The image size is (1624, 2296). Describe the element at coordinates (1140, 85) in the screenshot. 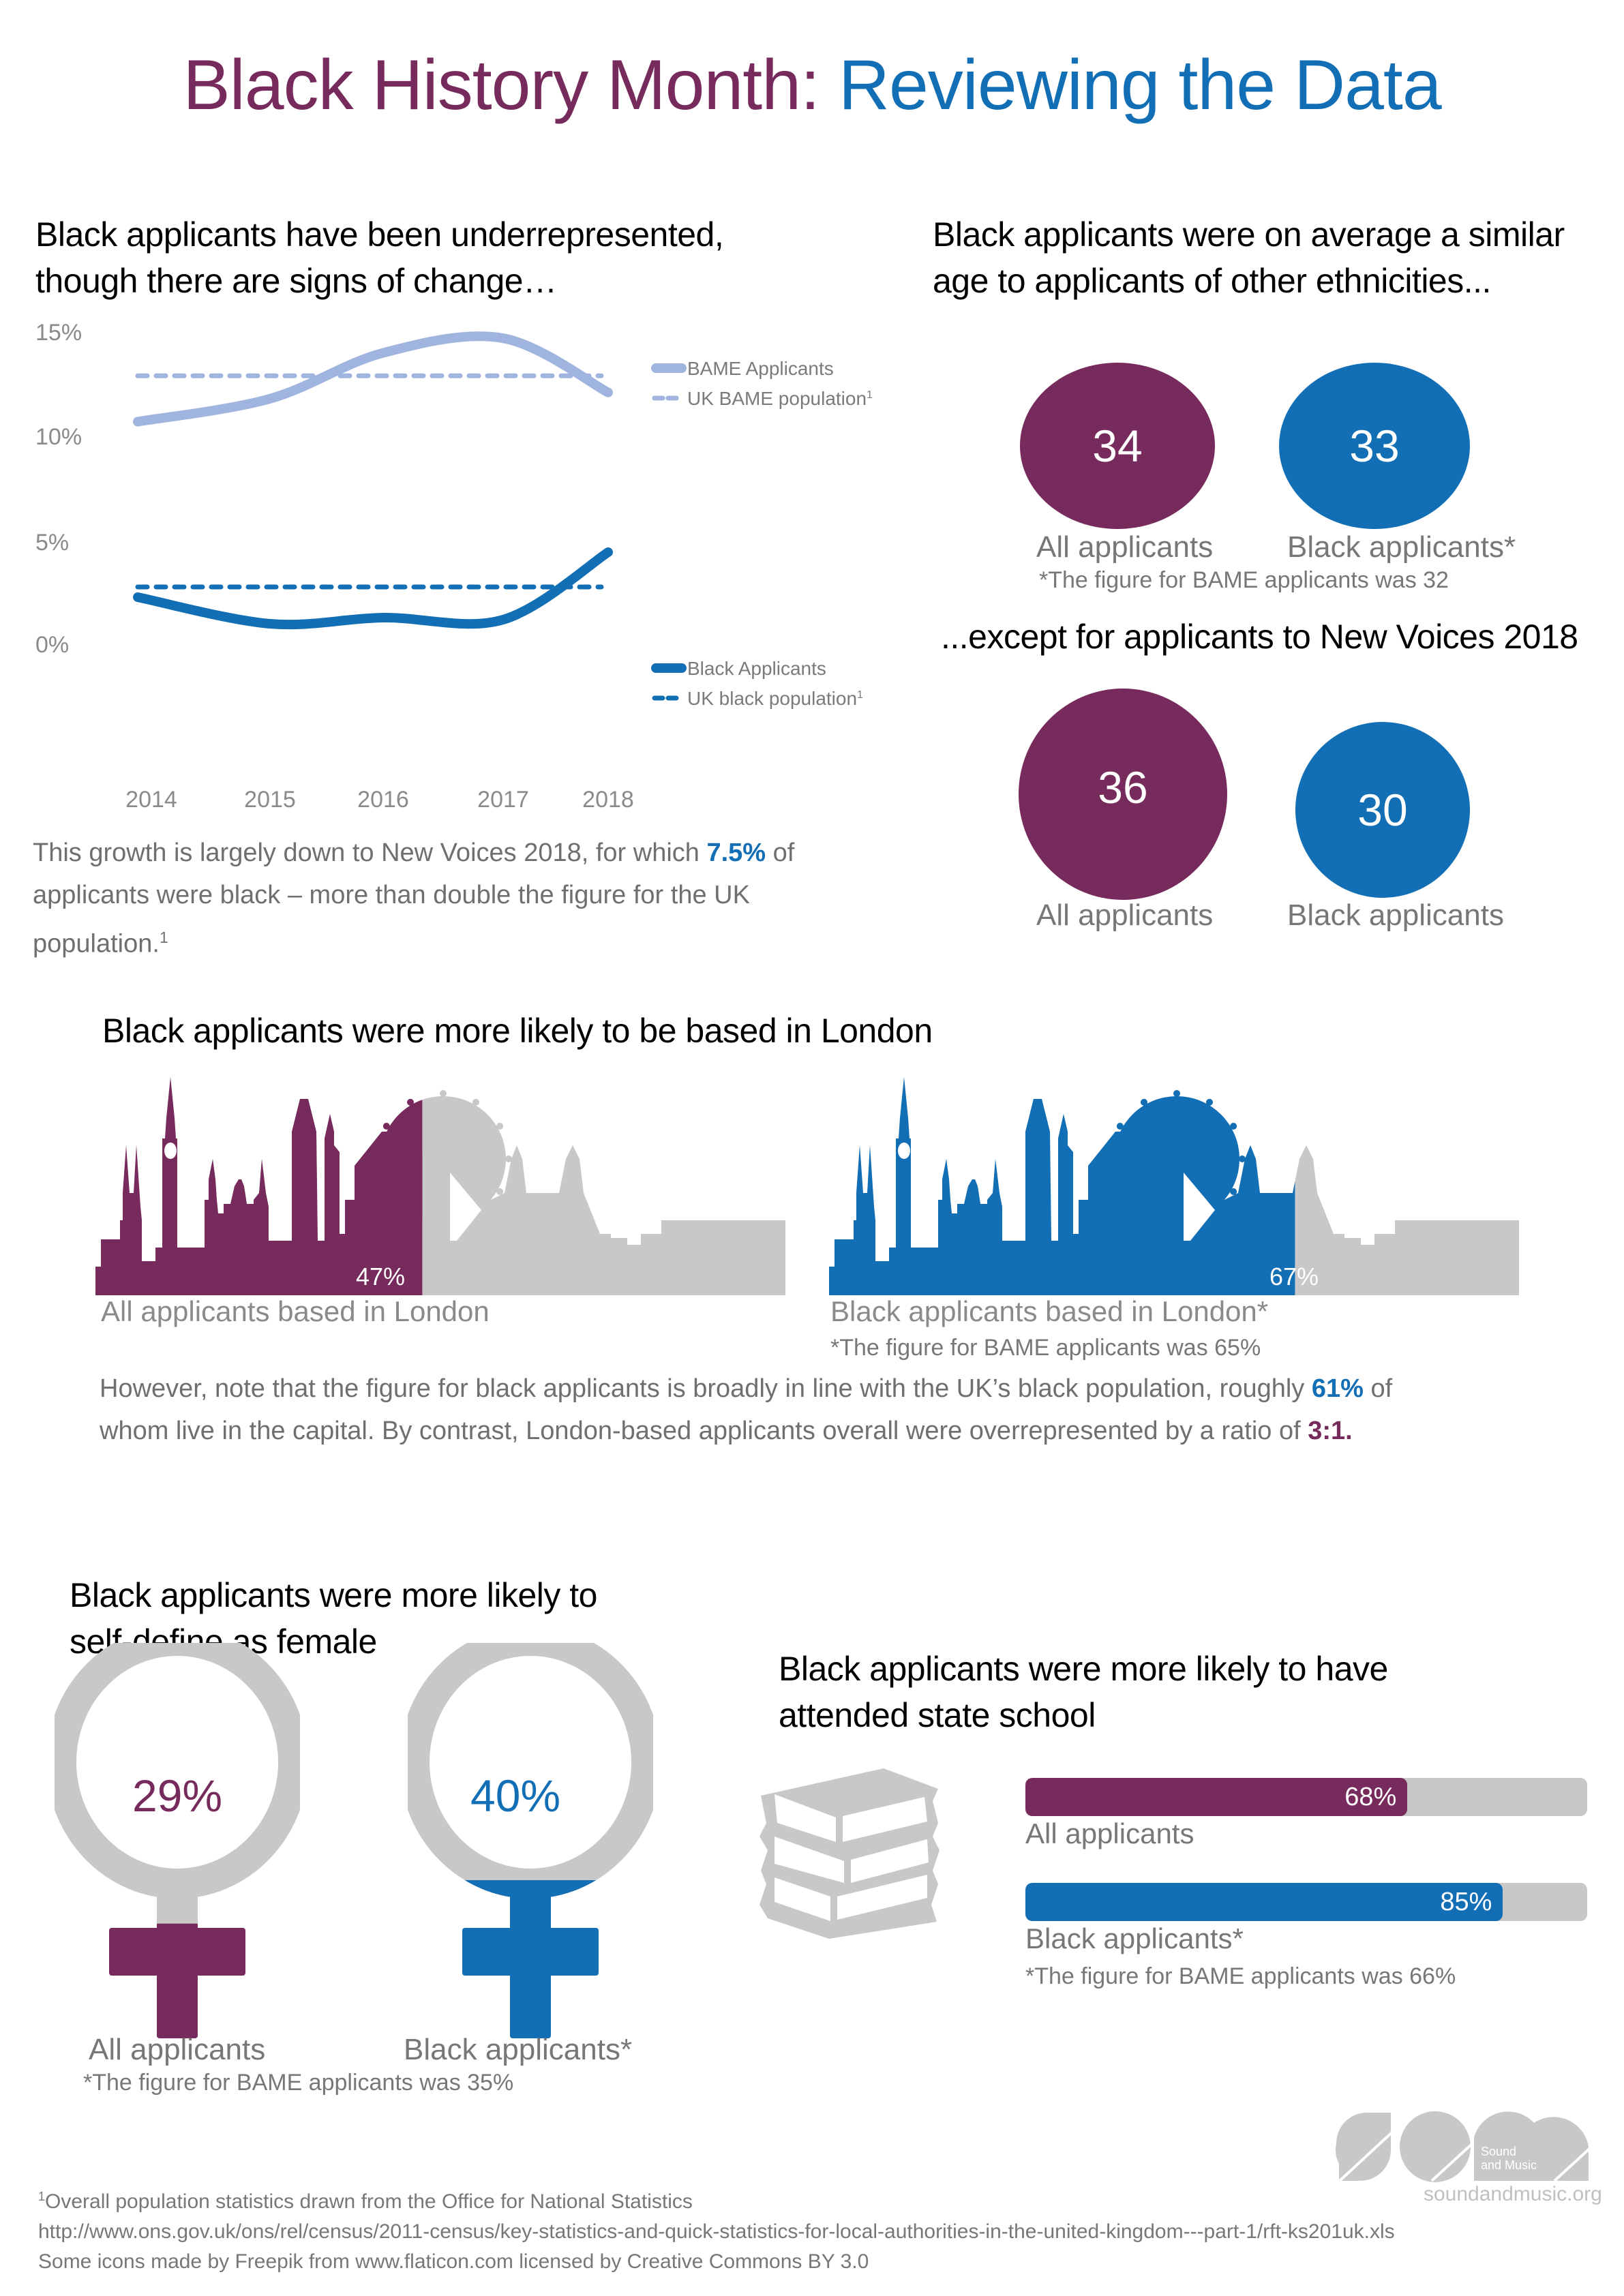

I see `title-part-2: Reviewing the Data` at that location.